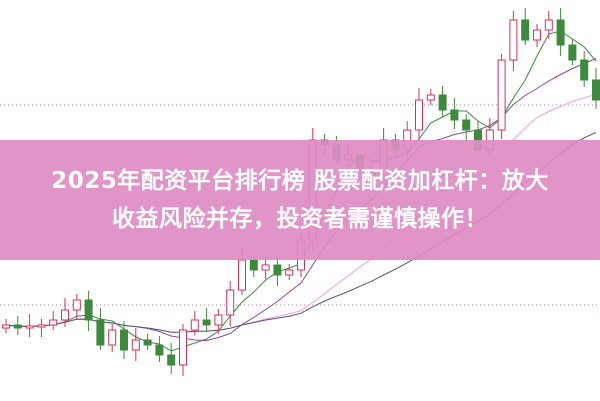 The height and width of the screenshot is (401, 600). What do you see at coordinates (300, 181) in the screenshot?
I see `headline-line-1: 2025年配资平台排行榜 股票配资加杠杆：放大` at bounding box center [300, 181].